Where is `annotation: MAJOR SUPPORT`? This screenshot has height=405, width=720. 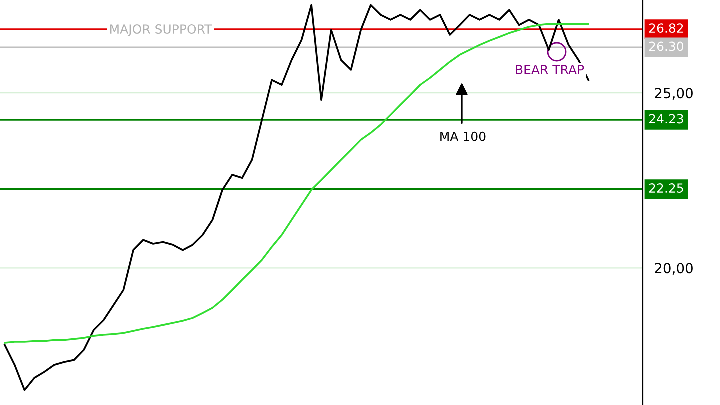 annotation: MAJOR SUPPORT is located at coordinates (161, 30).